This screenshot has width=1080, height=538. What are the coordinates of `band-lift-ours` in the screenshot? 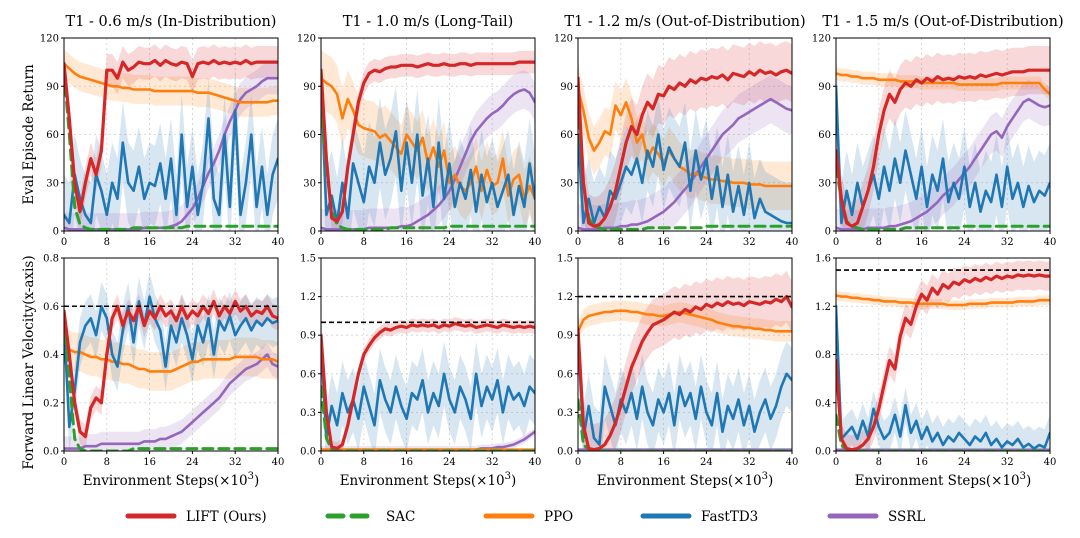 It's located at (685, 136).